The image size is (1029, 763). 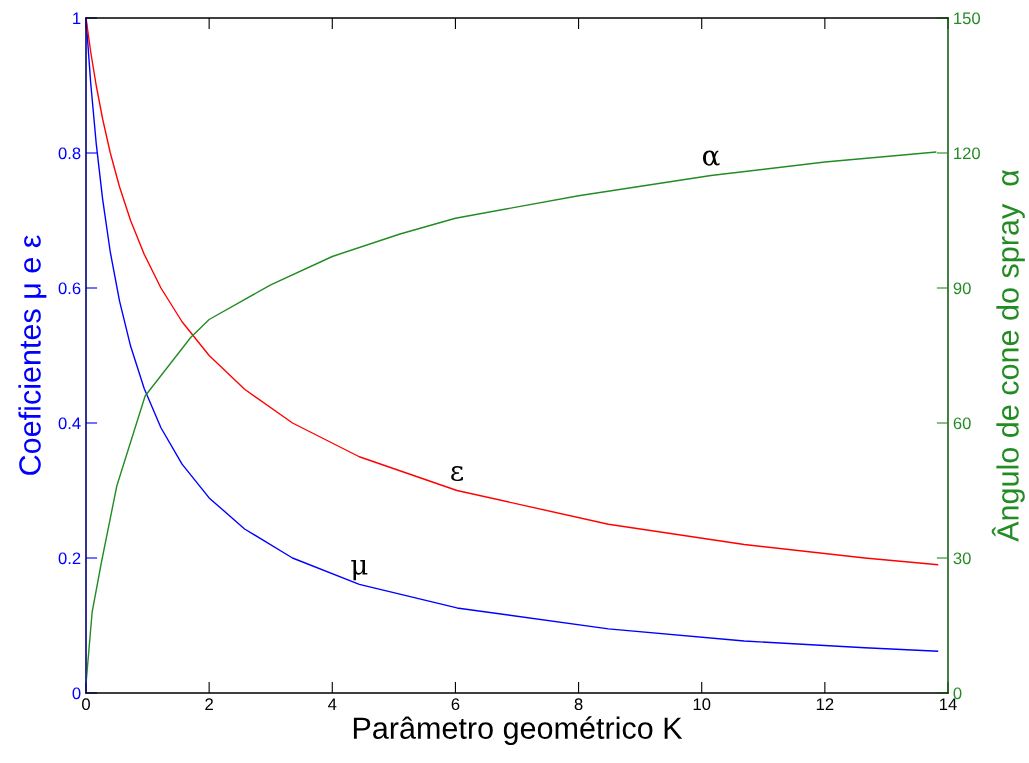 What do you see at coordinates (76, 693) in the screenshot?
I see `y-tick-label: 0` at bounding box center [76, 693].